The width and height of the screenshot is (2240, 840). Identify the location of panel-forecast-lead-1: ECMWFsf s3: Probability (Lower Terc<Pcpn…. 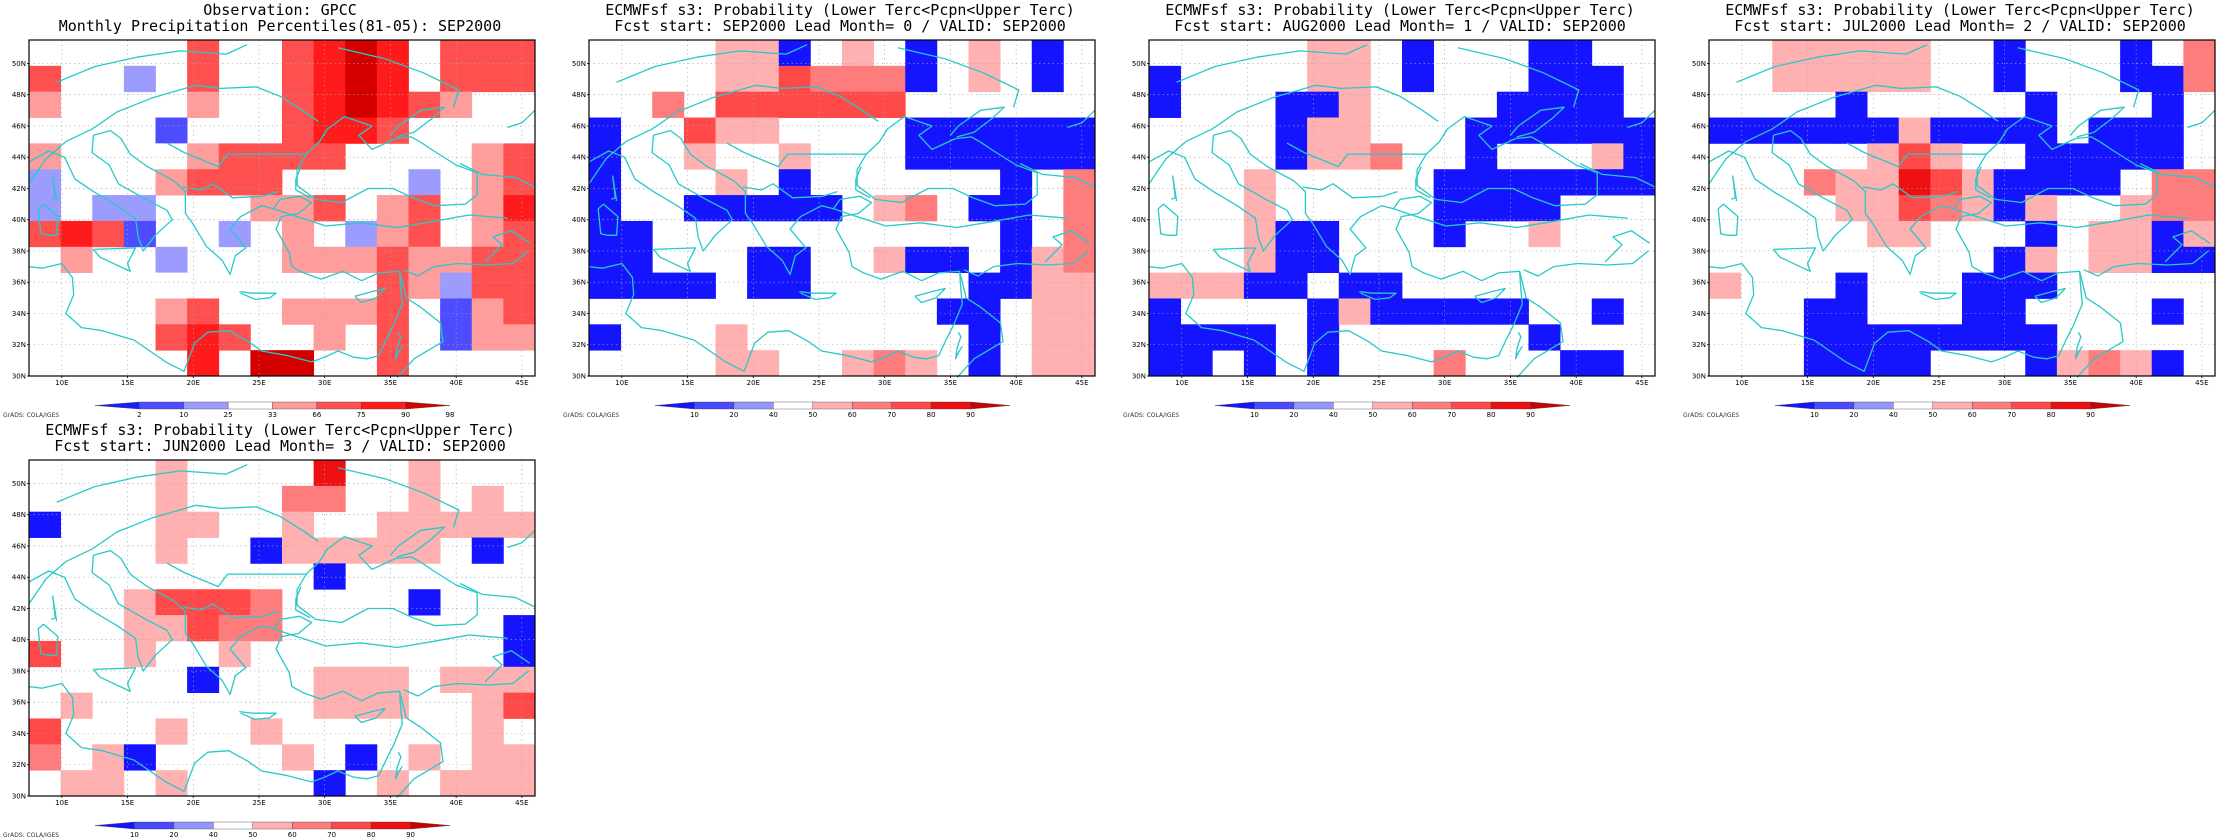
(1400, 210).